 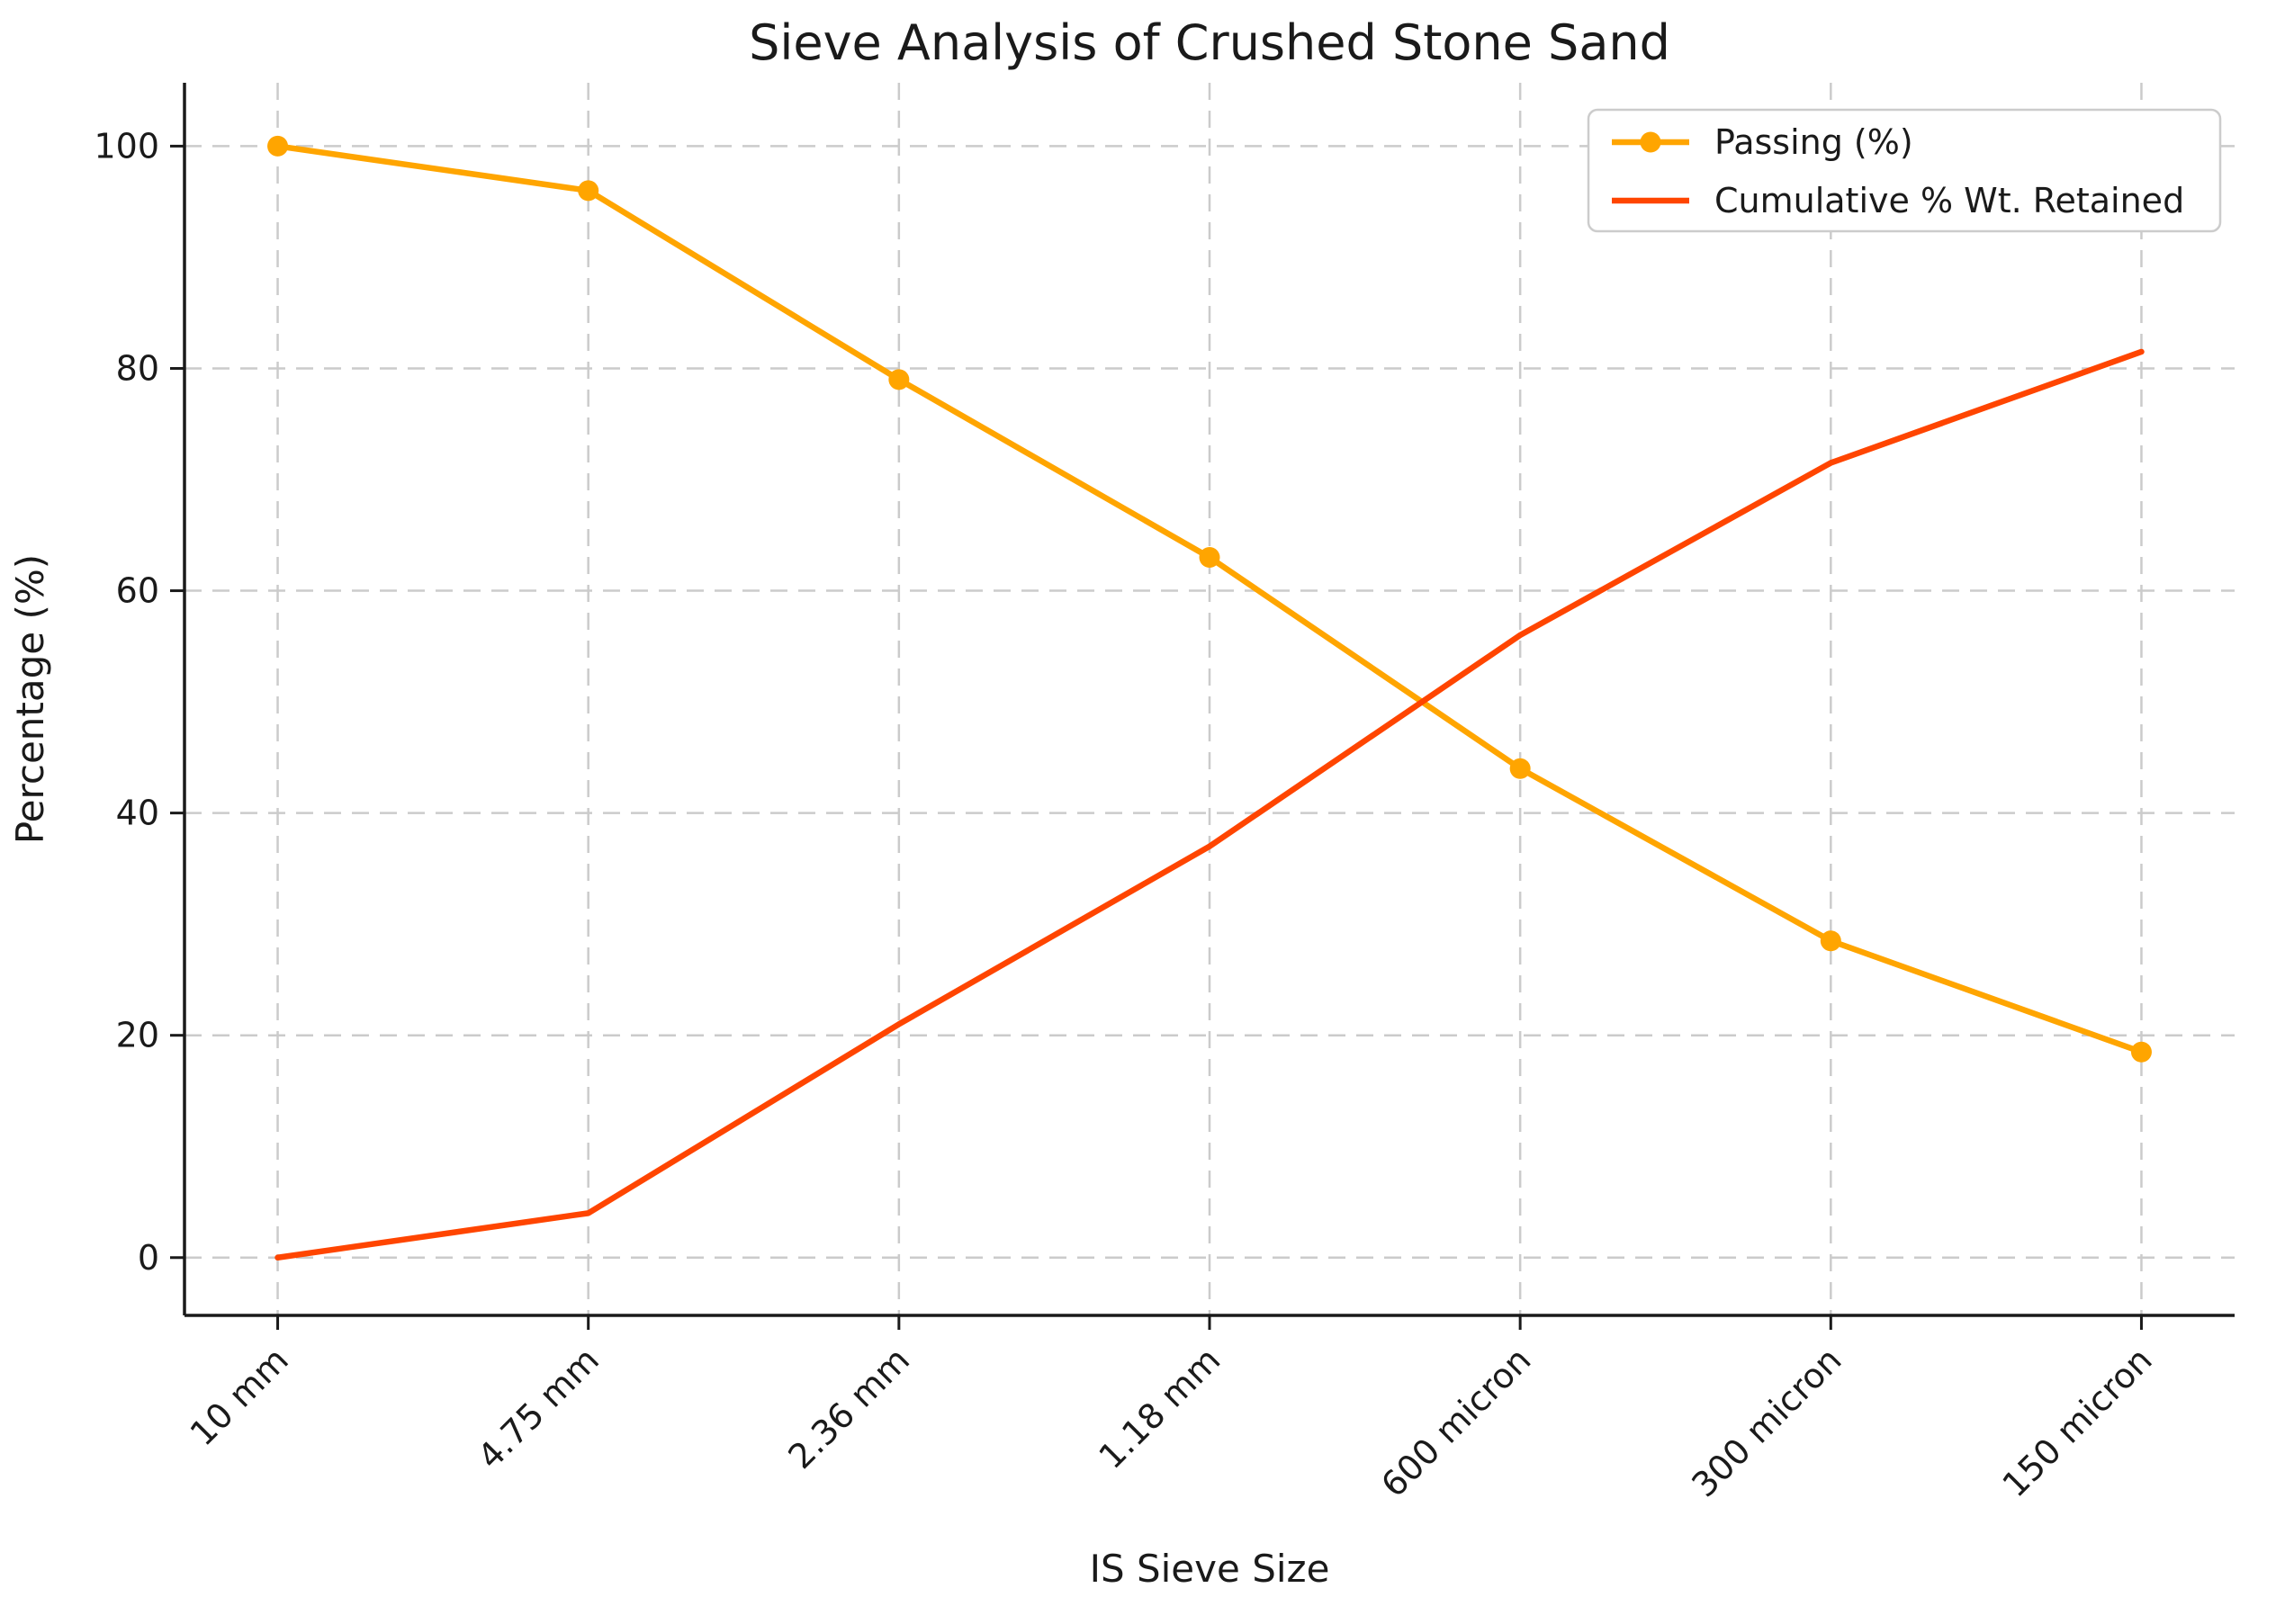 I want to click on legend-item-retained: Cumulative % Wt. Retained, so click(x=1949, y=200).